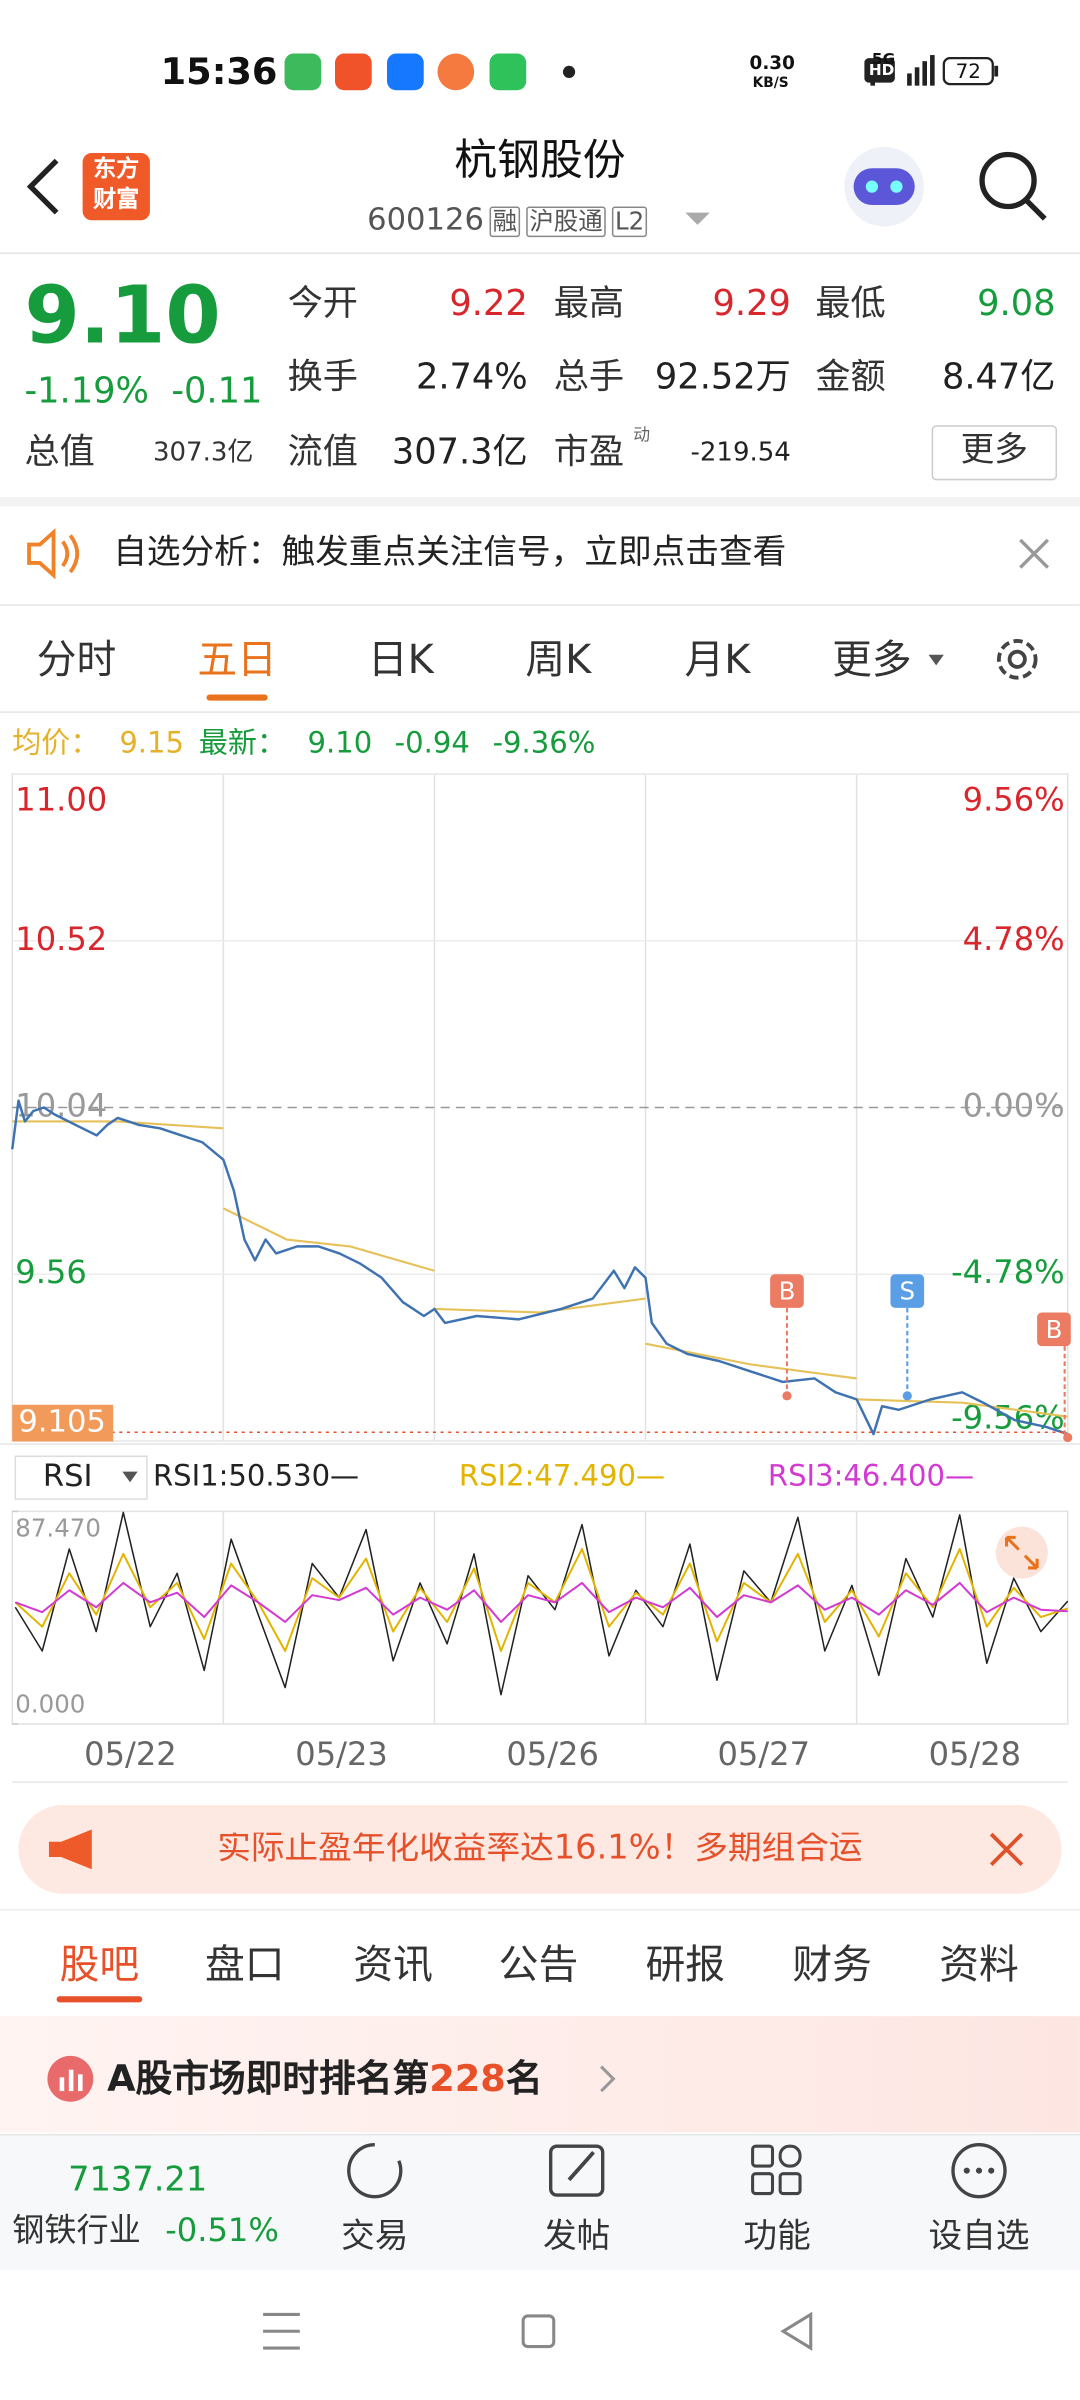 The width and height of the screenshot is (1080, 2400). Describe the element at coordinates (832, 1965) in the screenshot. I see `content-tab: 财务` at that location.